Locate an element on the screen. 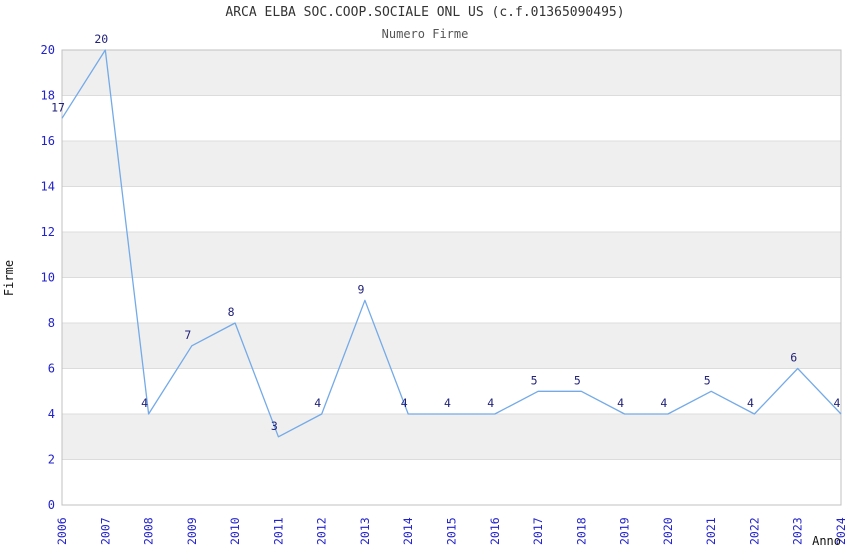 The height and width of the screenshot is (550, 850). x-tick-label: 2012 is located at coordinates (322, 531).